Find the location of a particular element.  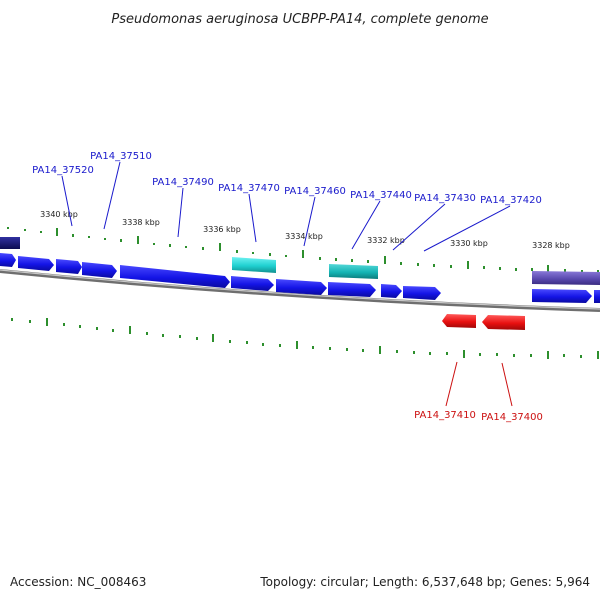

gene-label-pa14-37430: PA14_37430 is located at coordinates (445, 198).